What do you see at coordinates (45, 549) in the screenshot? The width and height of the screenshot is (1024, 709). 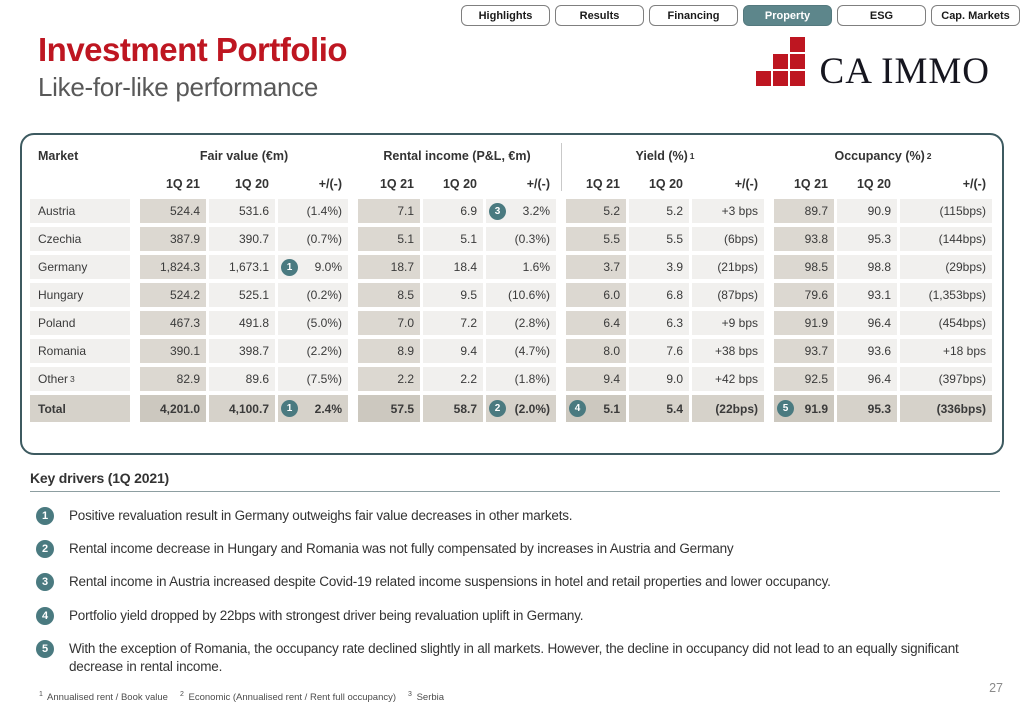 I see `driver-number-badge: 2` at bounding box center [45, 549].